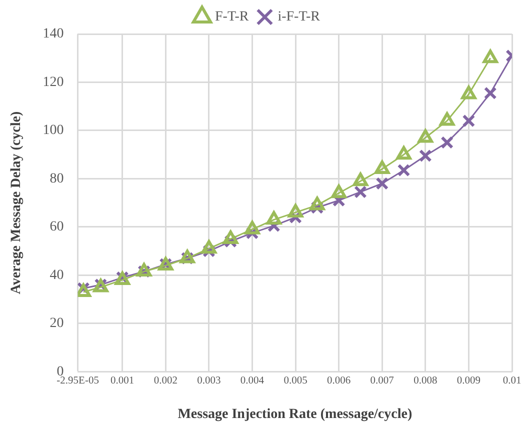 This screenshot has width=526, height=431. I want to click on x-tick-label: 0.002, so click(166, 381).